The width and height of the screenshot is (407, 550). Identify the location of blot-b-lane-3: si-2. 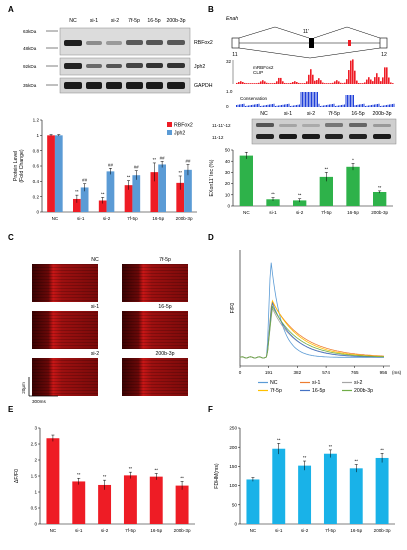
(311, 114).